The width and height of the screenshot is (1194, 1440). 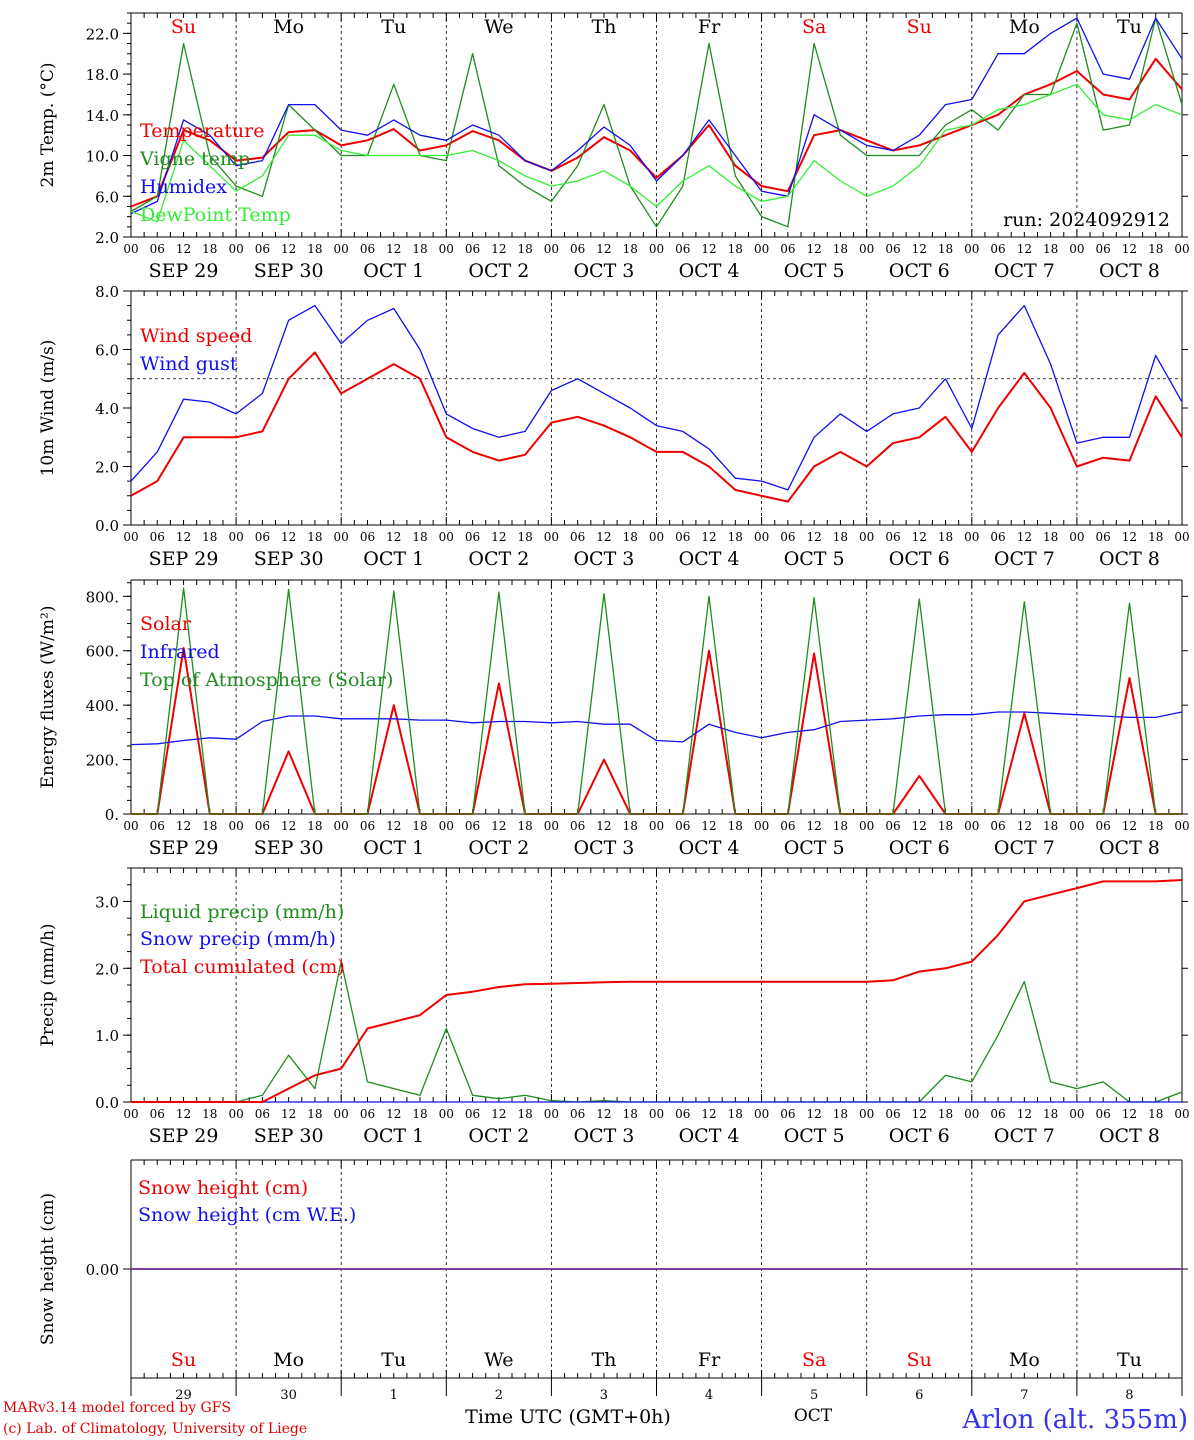 What do you see at coordinates (242, 967) in the screenshot?
I see `legend-entry: Total cumulated (cm)` at bounding box center [242, 967].